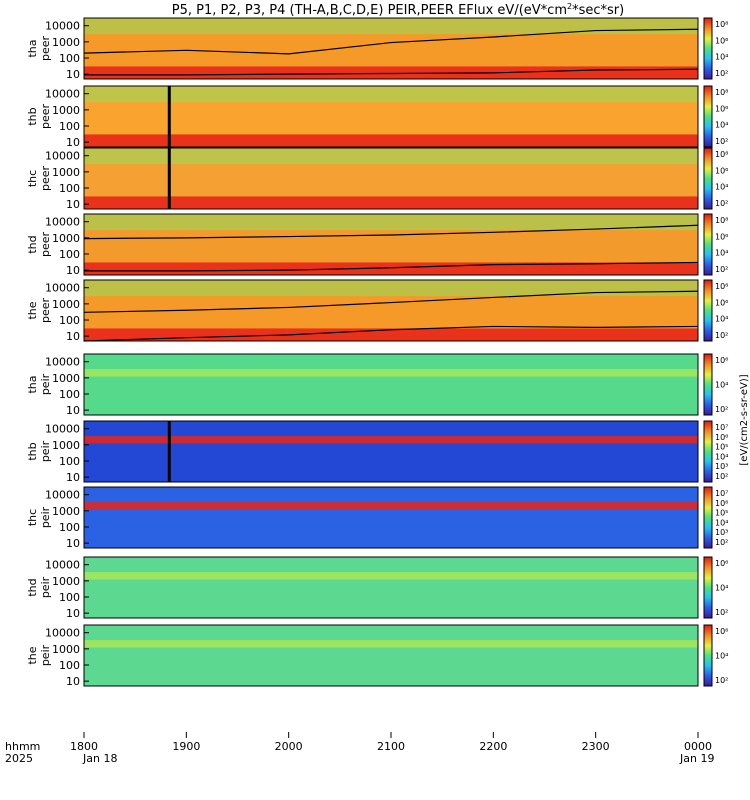 The width and height of the screenshot is (750, 800). I want to click on colorbar-tick-label: 10⁷, so click(721, 493).